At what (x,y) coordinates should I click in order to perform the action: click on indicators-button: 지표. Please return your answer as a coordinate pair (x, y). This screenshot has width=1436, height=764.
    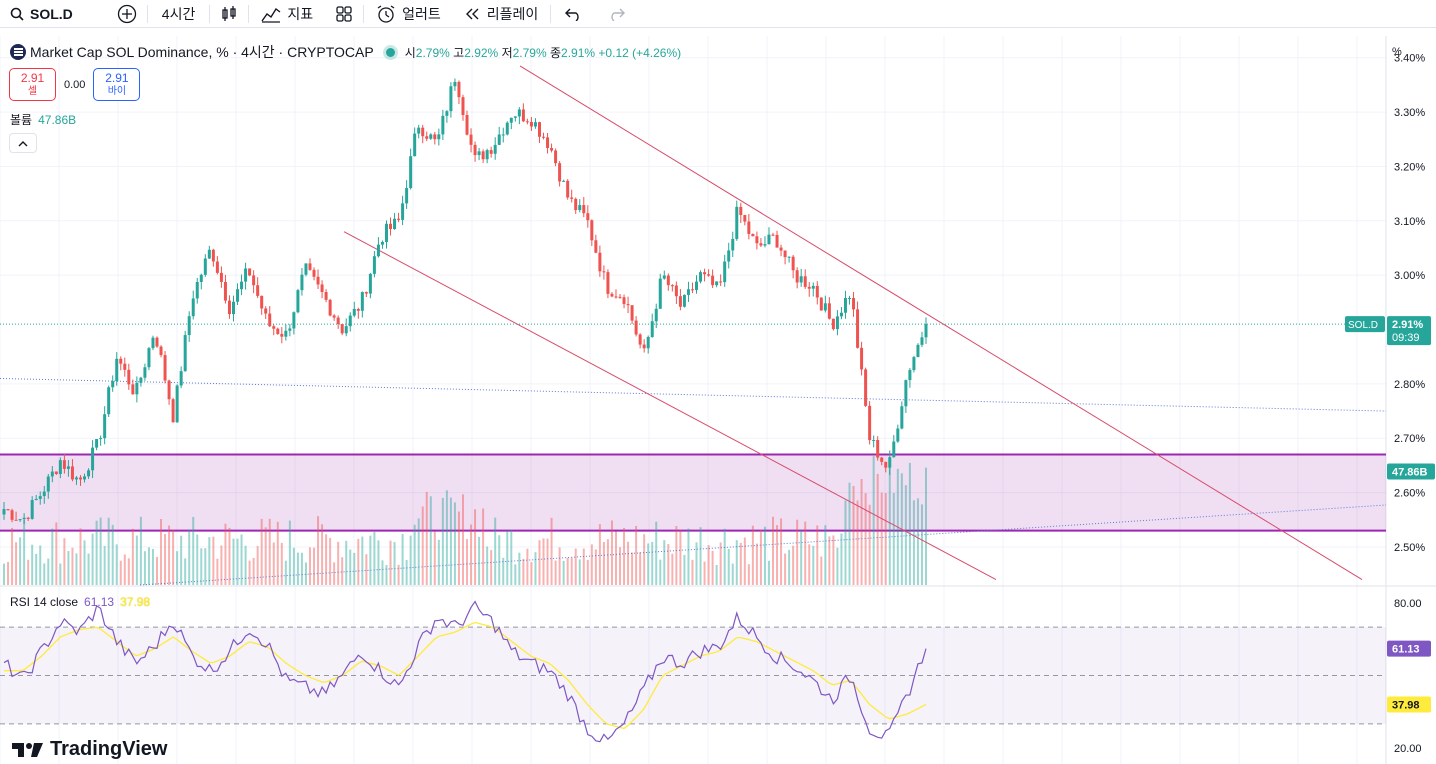
    Looking at the image, I should click on (287, 14).